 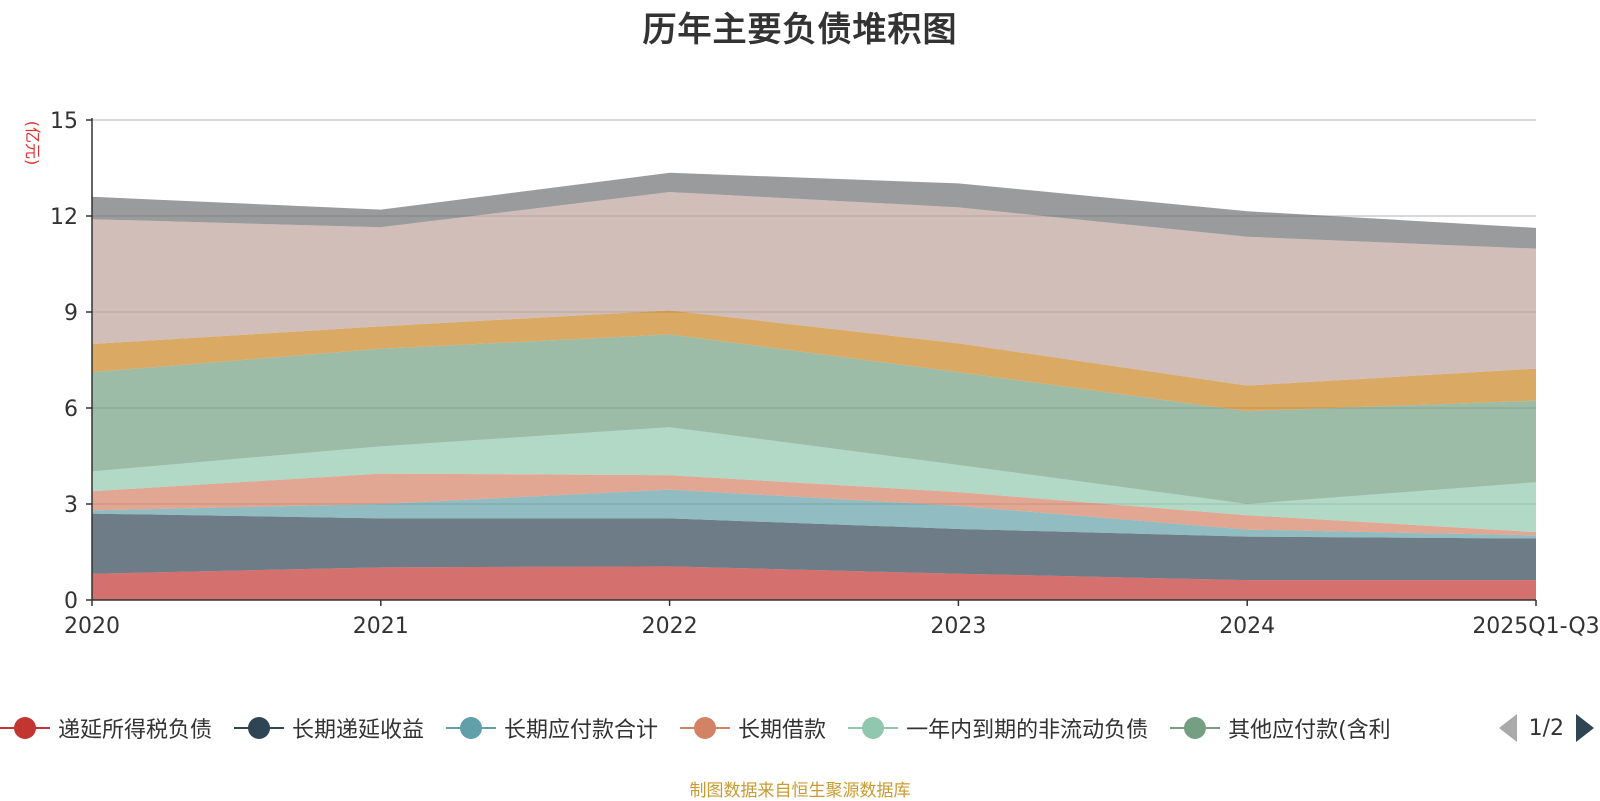 What do you see at coordinates (71, 313) in the screenshot?
I see `y-tick-label: 9` at bounding box center [71, 313].